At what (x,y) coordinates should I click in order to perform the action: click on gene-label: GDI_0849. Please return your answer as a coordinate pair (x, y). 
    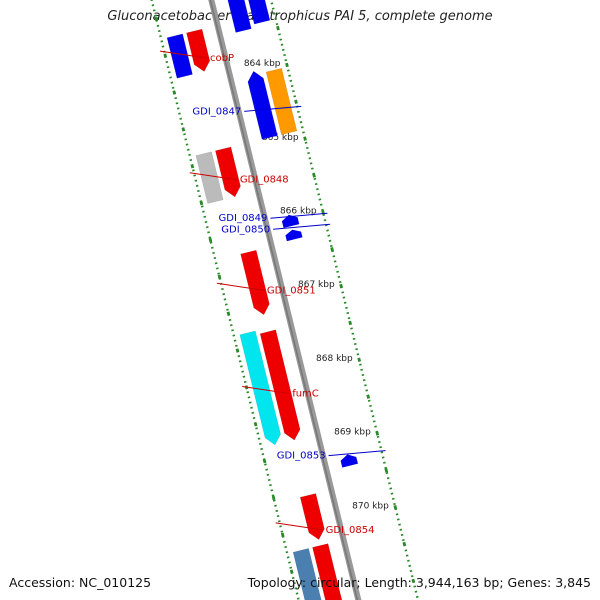
    Looking at the image, I should click on (243, 218).